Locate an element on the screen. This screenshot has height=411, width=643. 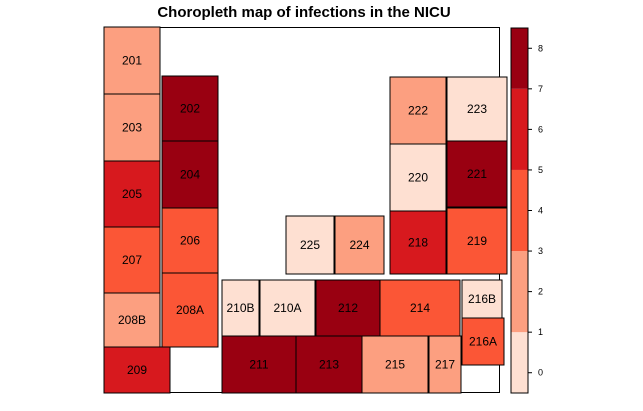
room-label: 220 is located at coordinates (418, 178).